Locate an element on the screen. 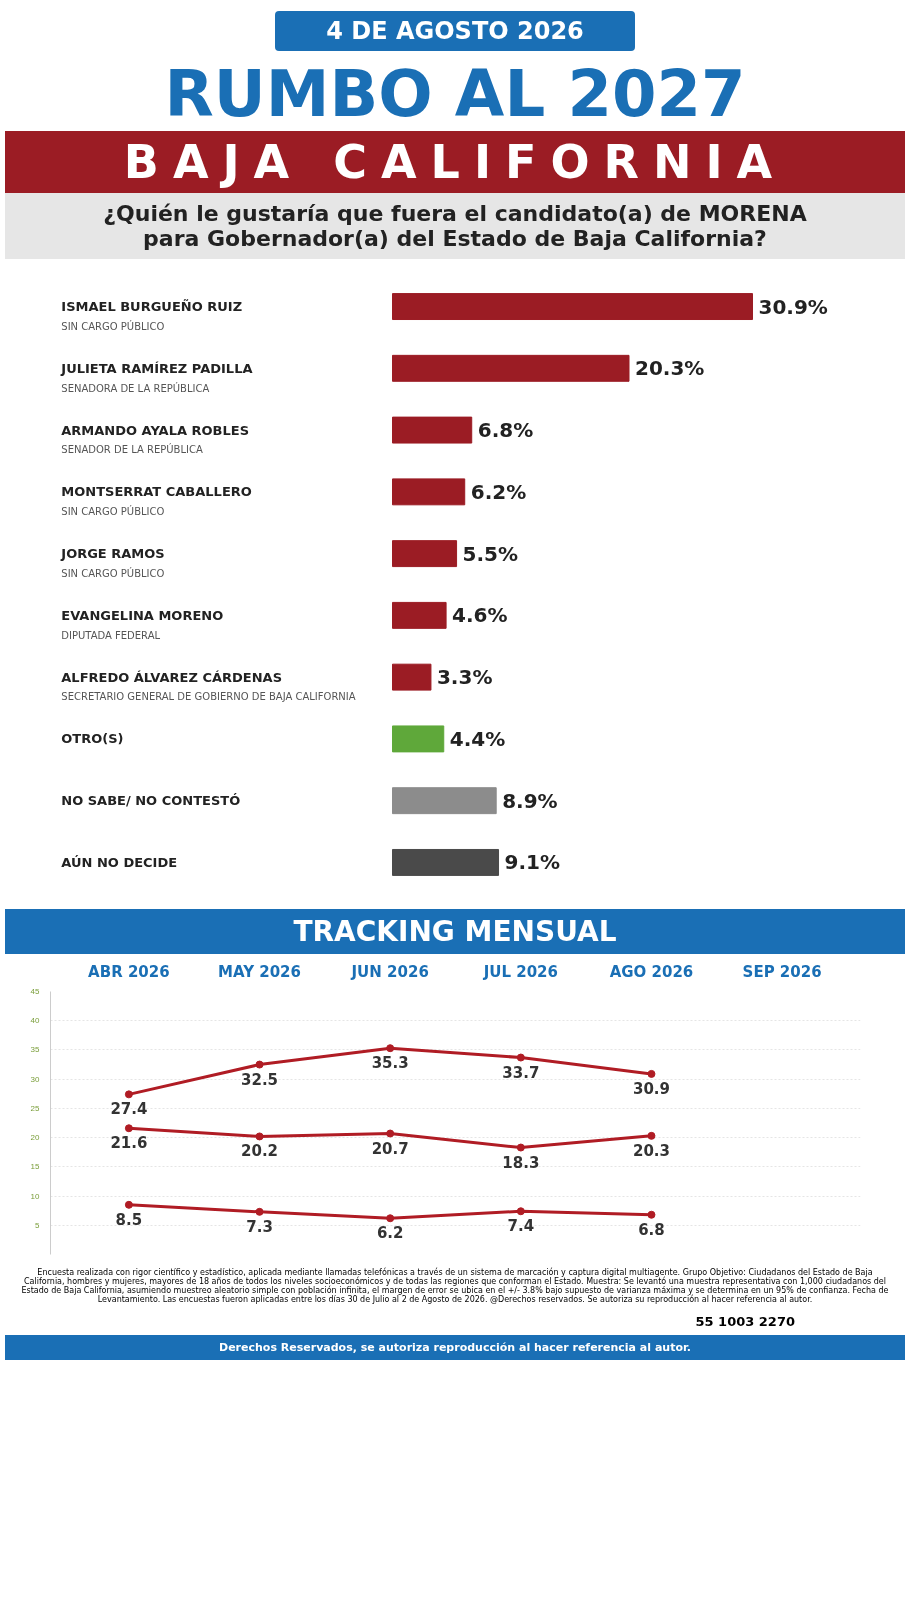 Image resolution: width=919 pixels, height=1600 pixels. data-label: 27.4 is located at coordinates (129, 1109).